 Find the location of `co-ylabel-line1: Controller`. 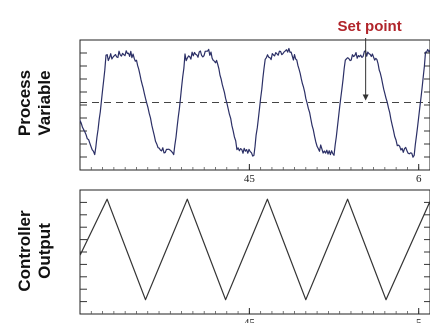

co-ylabel-line1: Controller is located at coordinates (24, 251).